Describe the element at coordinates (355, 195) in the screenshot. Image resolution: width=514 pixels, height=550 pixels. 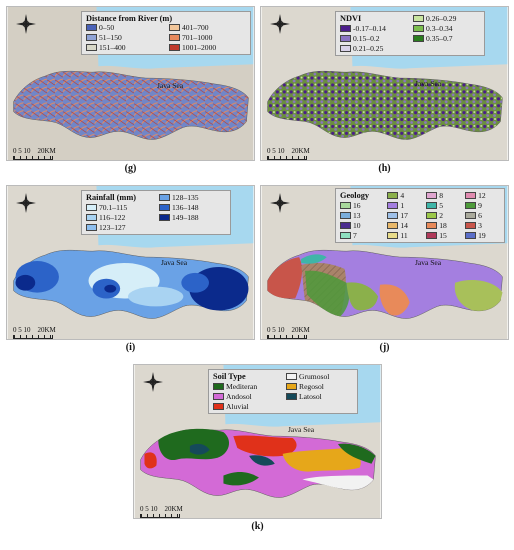
I see `legend-title: Geology` at that location.